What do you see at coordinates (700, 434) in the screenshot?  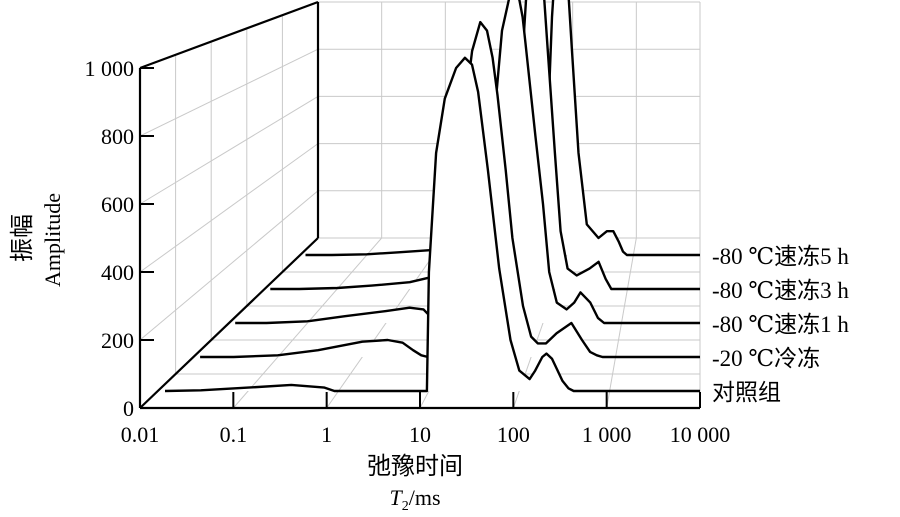 I see `x-tick-label: 10 000` at bounding box center [700, 434].